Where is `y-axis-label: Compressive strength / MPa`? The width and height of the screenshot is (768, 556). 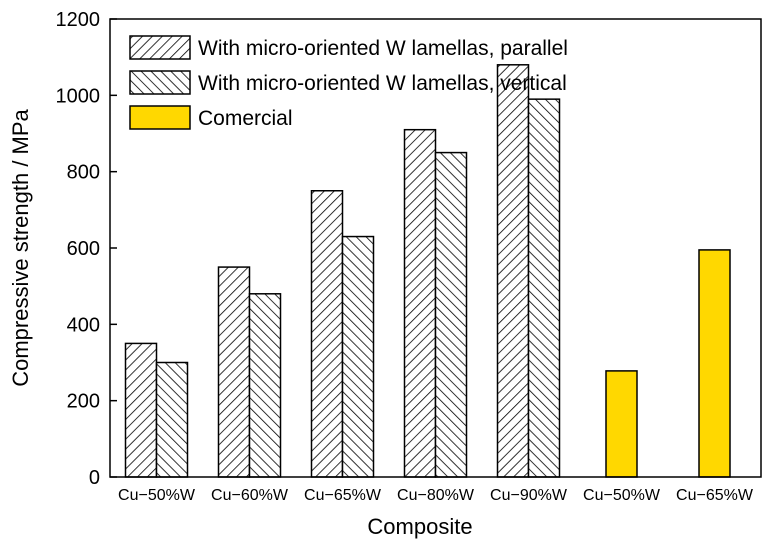 y-axis-label: Compressive strength / MPa is located at coordinates (20, 247).